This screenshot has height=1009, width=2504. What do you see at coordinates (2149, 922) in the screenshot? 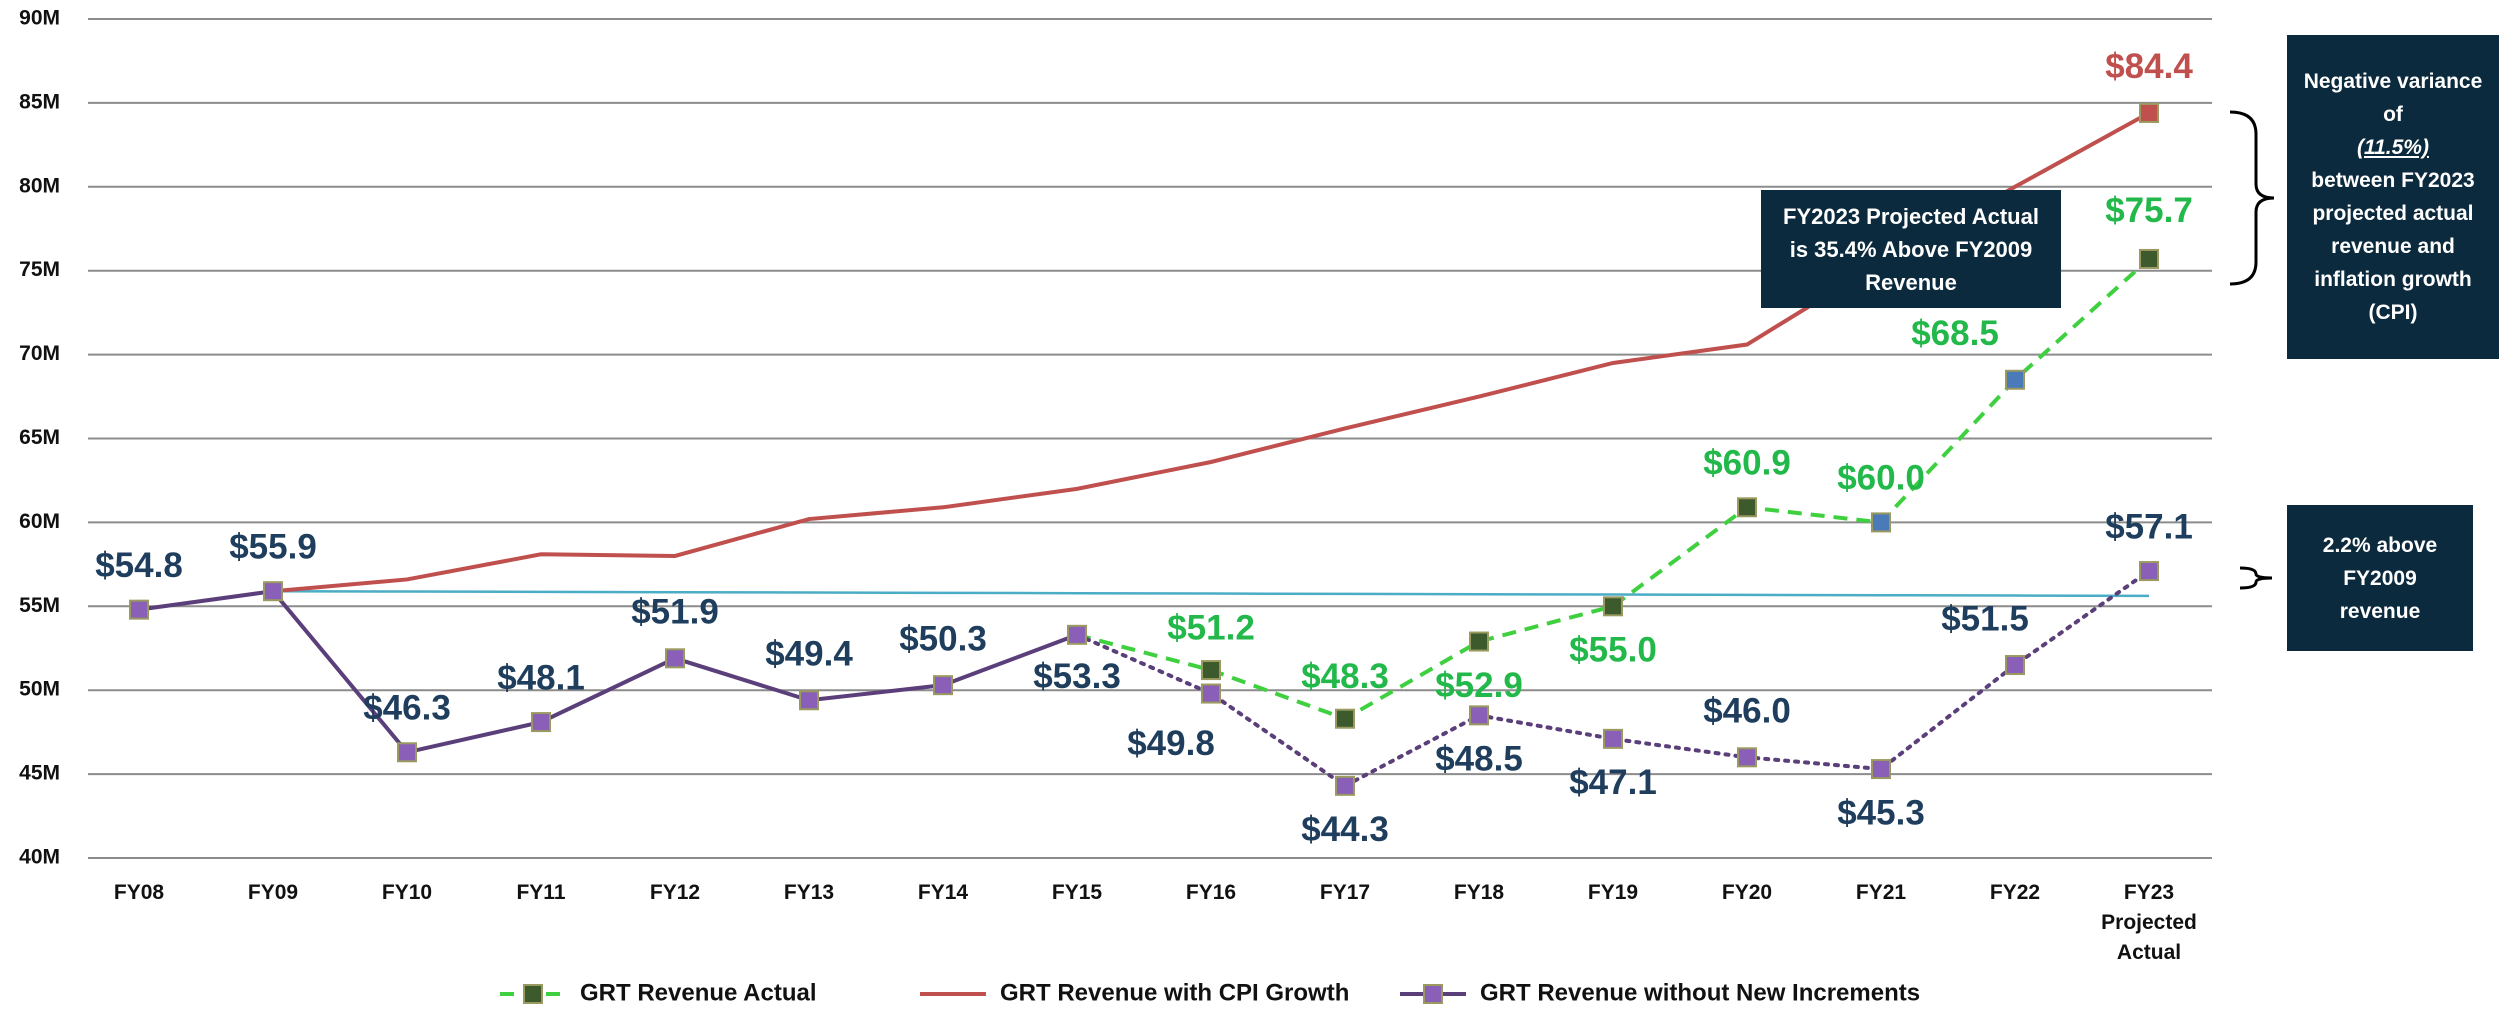
I see `x-tick-label: FY23 Projected Actual` at bounding box center [2149, 922].